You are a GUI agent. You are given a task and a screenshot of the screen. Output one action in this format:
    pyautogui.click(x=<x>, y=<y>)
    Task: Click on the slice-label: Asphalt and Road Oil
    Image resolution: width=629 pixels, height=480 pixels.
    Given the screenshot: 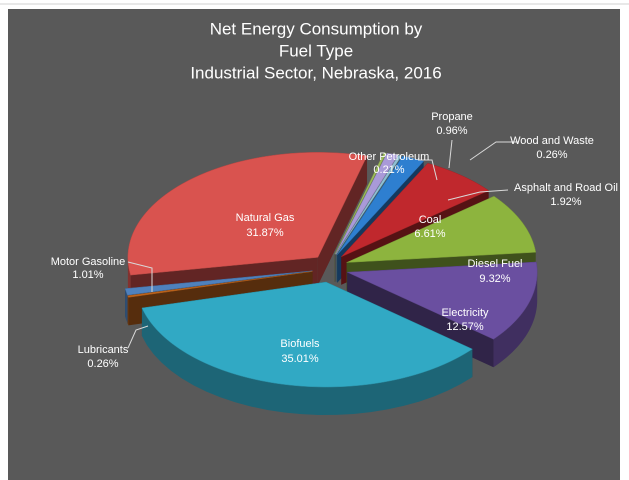 What is the action you would take?
    pyautogui.click(x=566, y=188)
    